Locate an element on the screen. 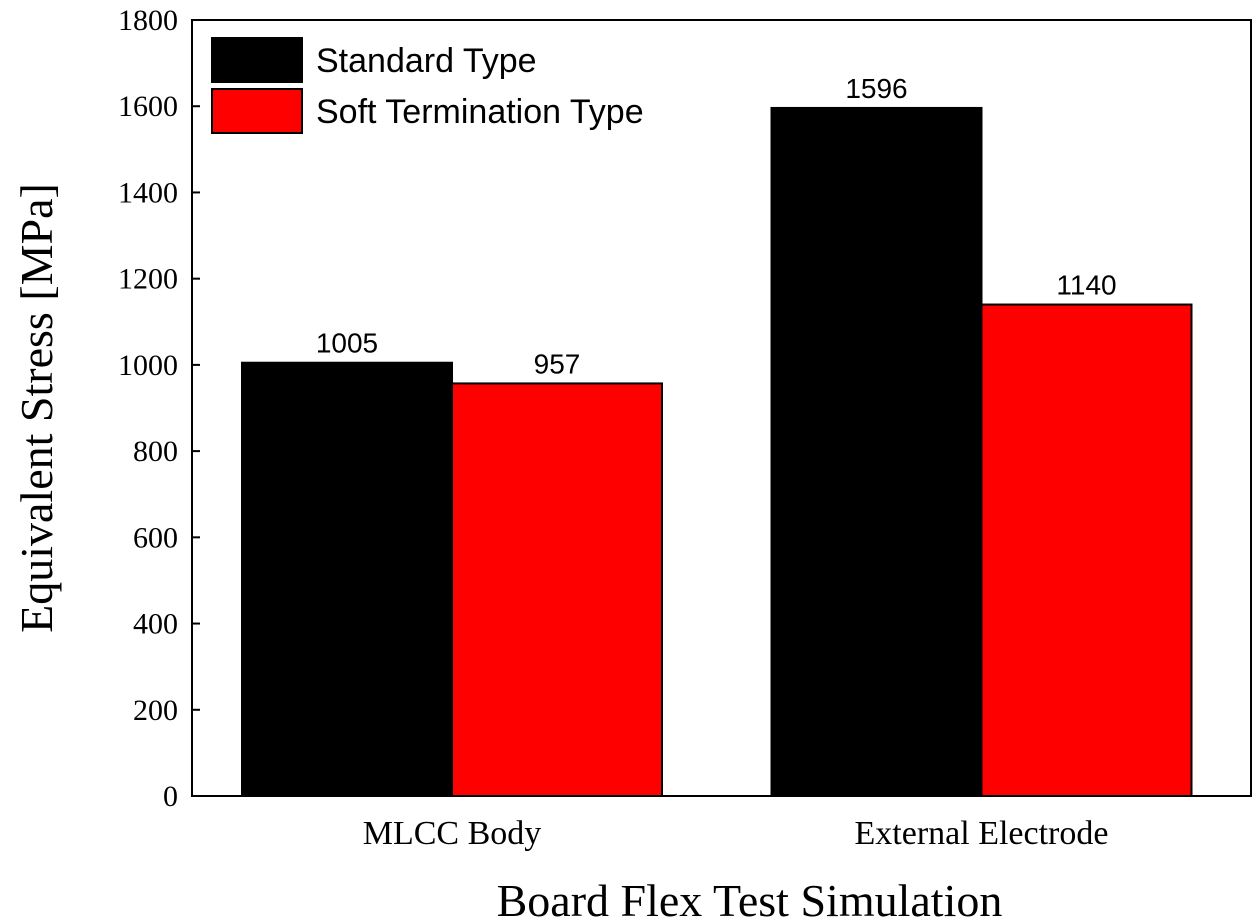 This screenshot has width=1260, height=922. y-ticks-group: 0 200 400 600 800 1000 1200 1400 1600 1800 is located at coordinates (159, 408).